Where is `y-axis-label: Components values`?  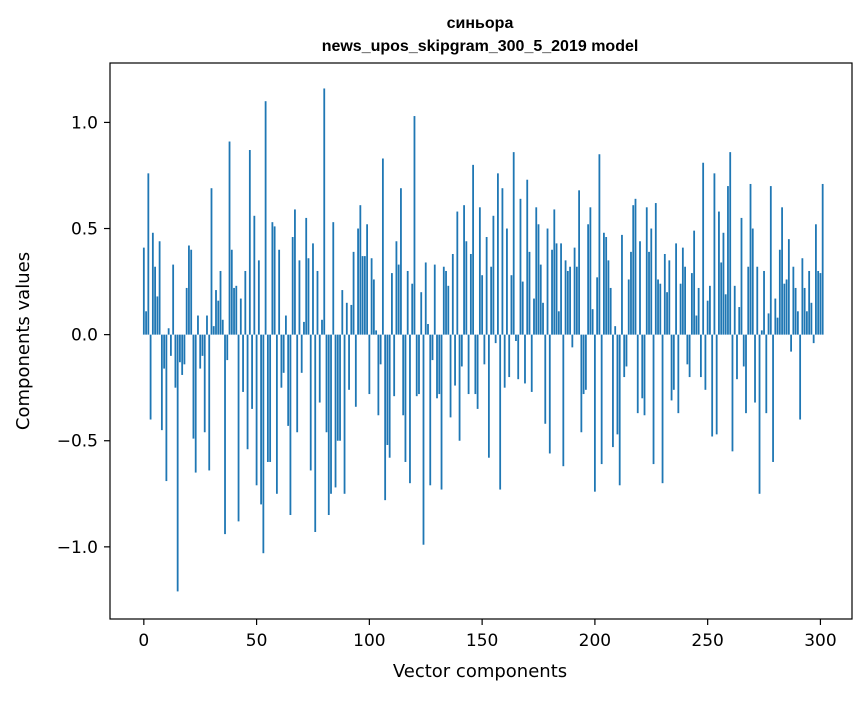
y-axis-label: Components values is located at coordinates (23, 341).